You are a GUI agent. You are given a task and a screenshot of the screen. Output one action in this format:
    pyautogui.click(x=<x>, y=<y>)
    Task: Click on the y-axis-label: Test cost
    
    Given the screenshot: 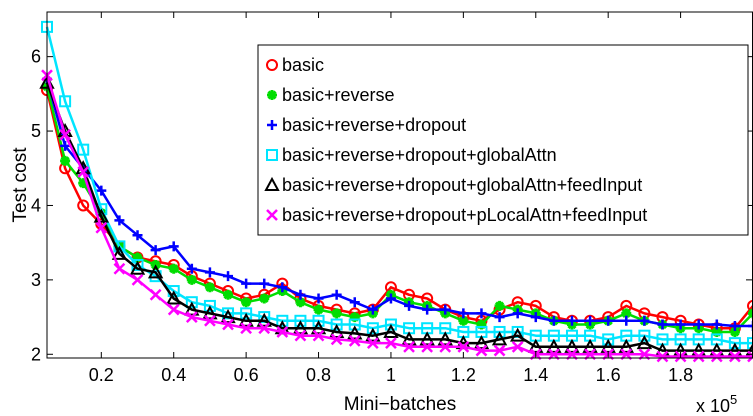 What is the action you would take?
    pyautogui.click(x=20, y=185)
    